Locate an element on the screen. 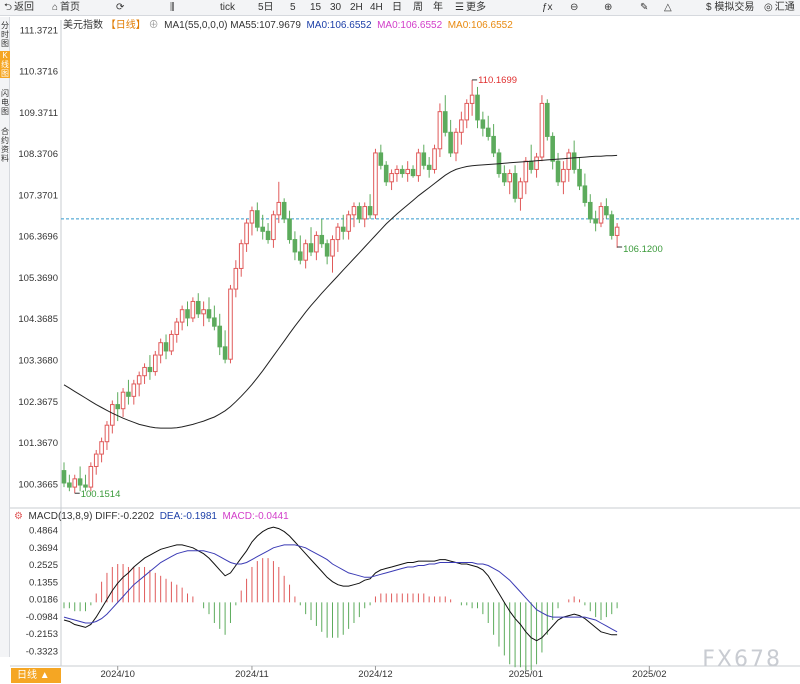 The width and height of the screenshot is (800, 684). toolbar-label: 15 is located at coordinates (316, 7).